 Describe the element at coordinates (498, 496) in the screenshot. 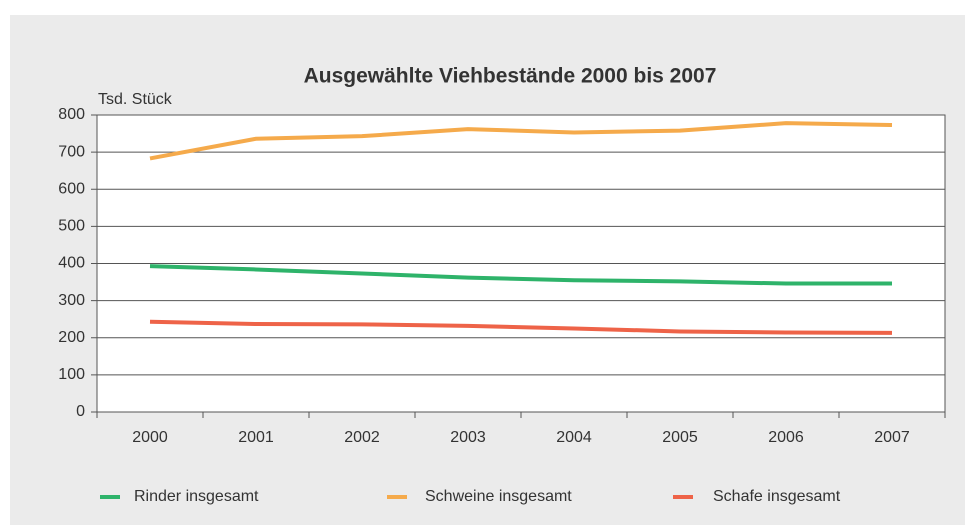

I see `legend-label: Schweine insgesamt` at that location.